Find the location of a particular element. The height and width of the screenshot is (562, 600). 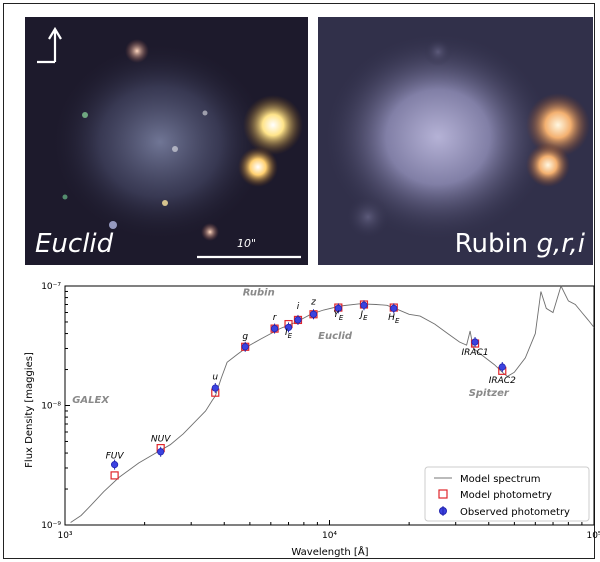

region-label-euclid: Euclid is located at coordinates (335, 336).